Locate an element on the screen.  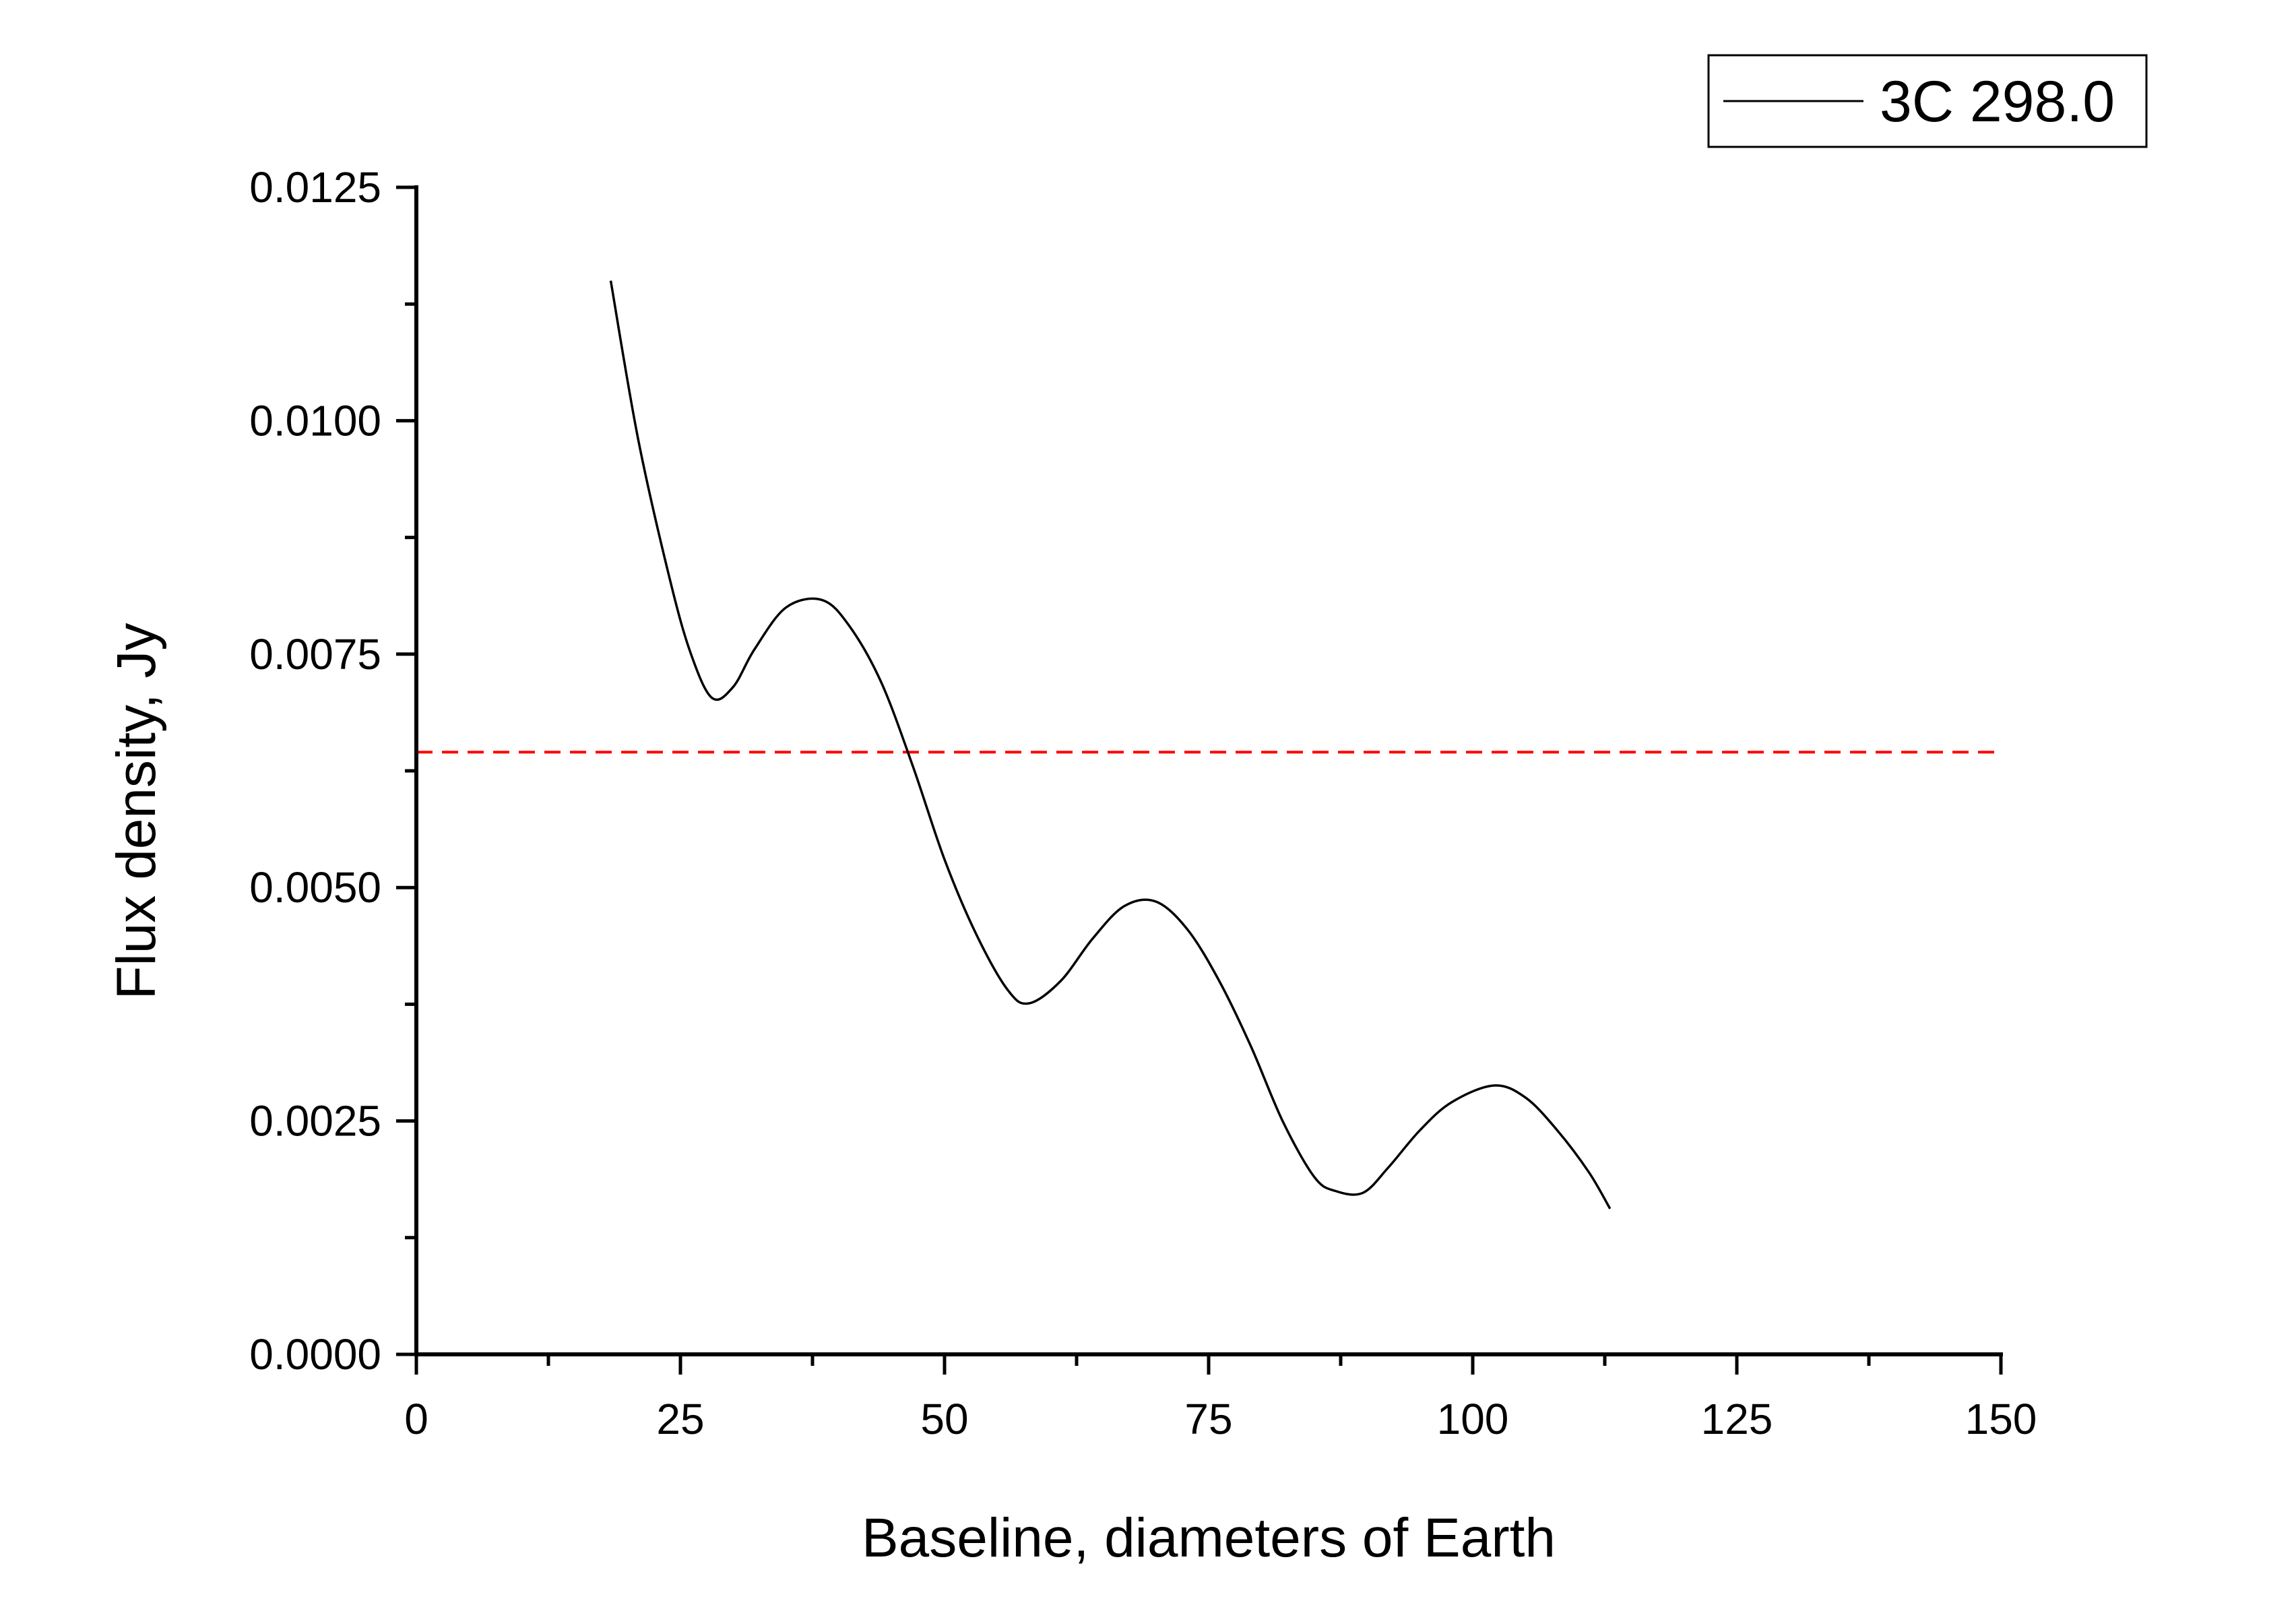
y-axis-title: Flux density, Jy is located at coordinates (136, 811).